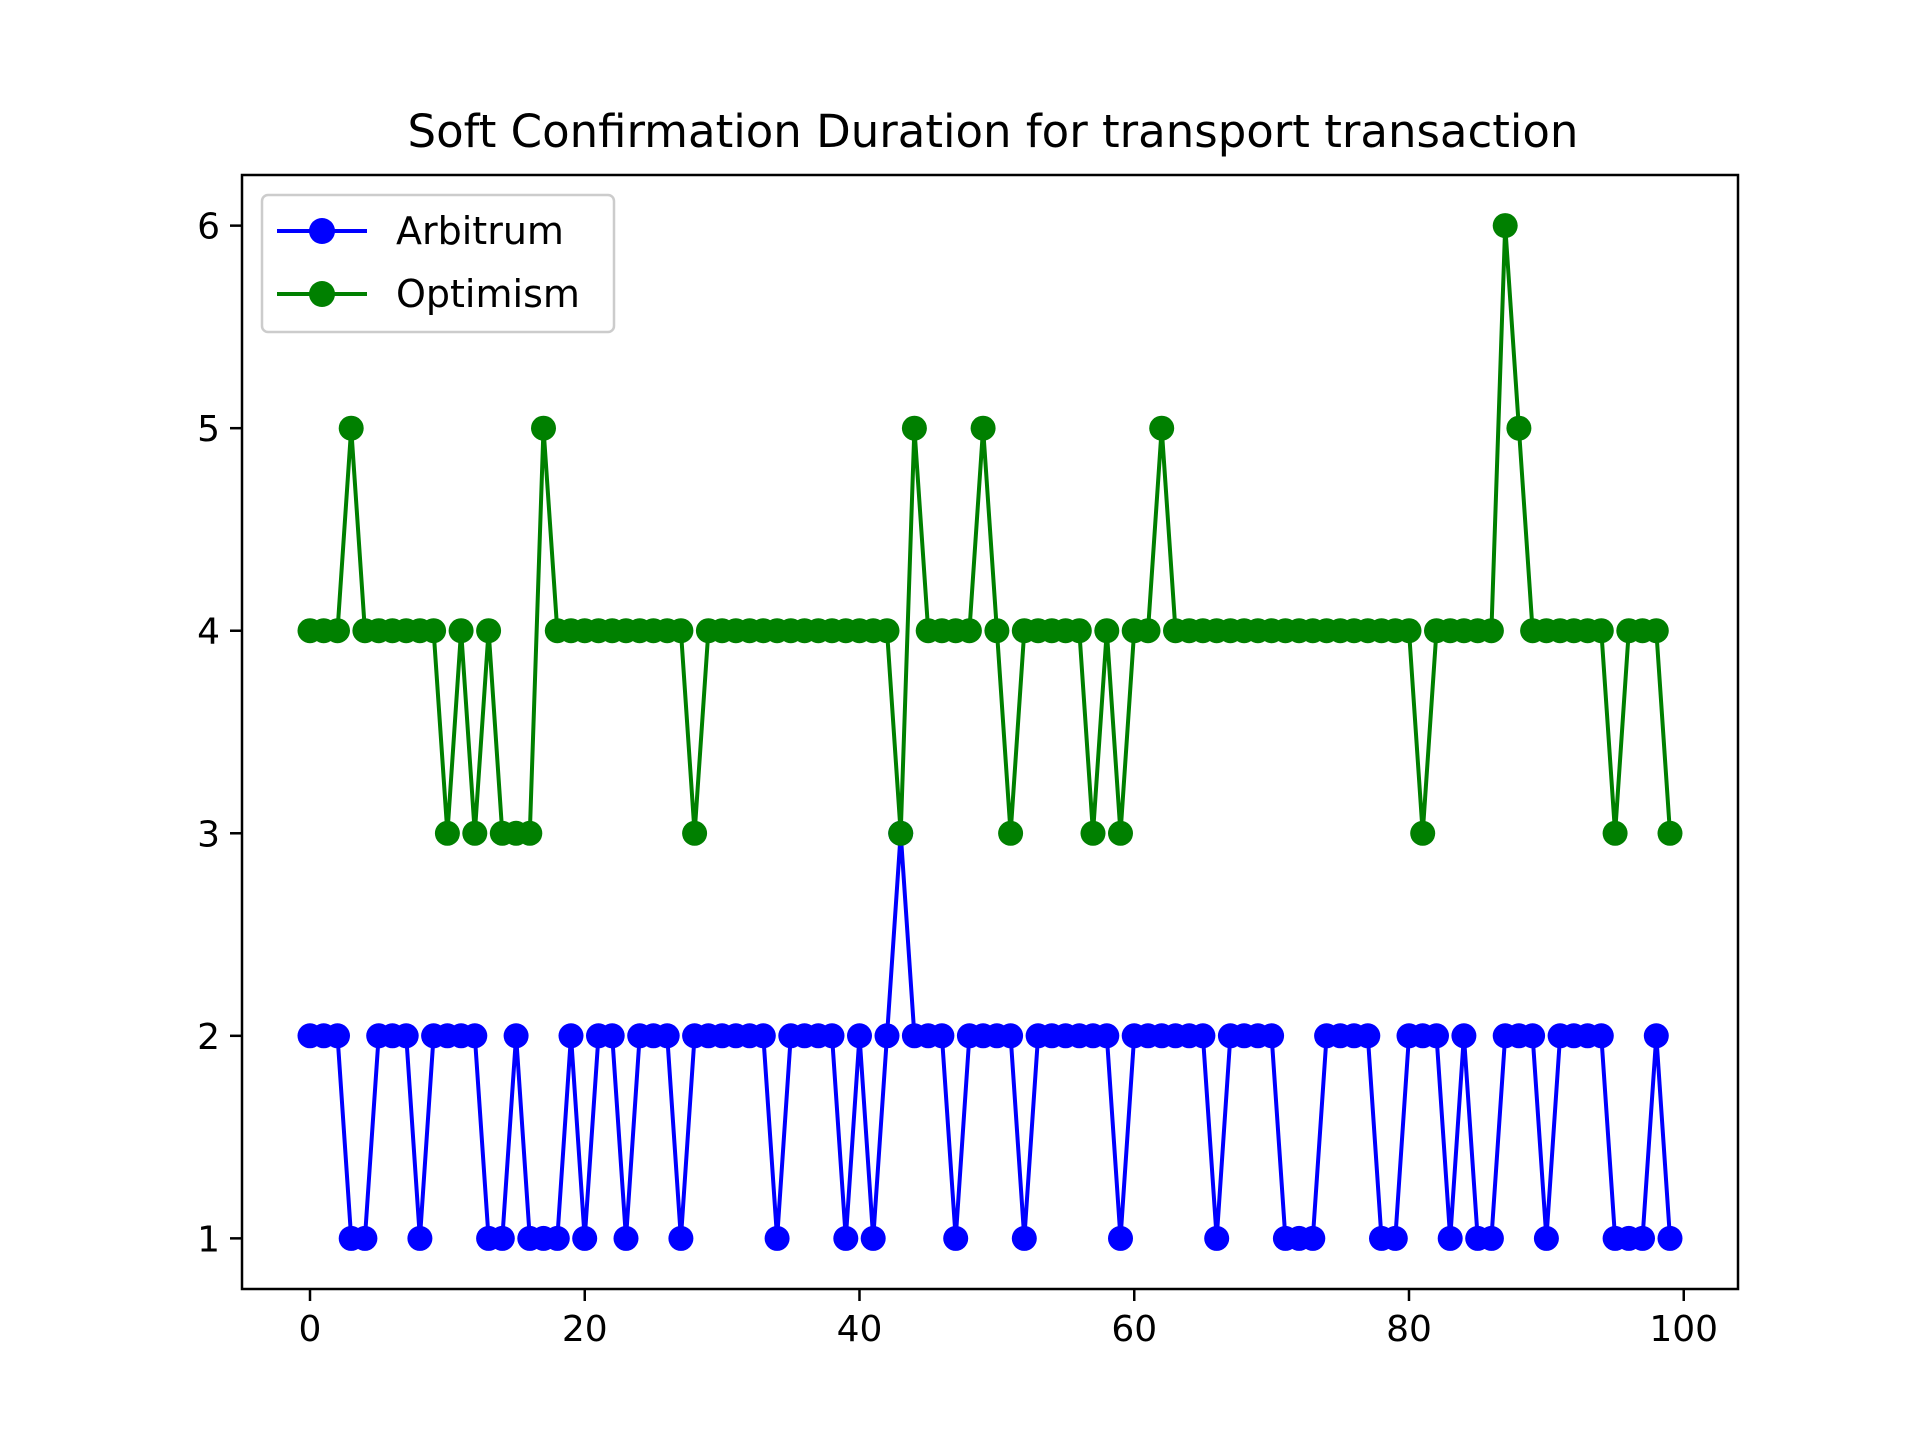 The height and width of the screenshot is (1440, 1920). Describe the element at coordinates (1409, 1329) in the screenshot. I see `x-tick-label: 80` at that location.